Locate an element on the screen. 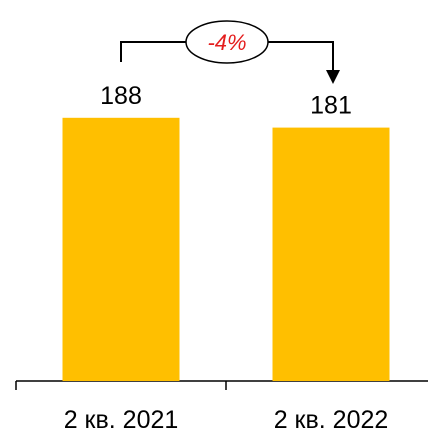 This screenshot has width=428, height=441. change-arrowhead is located at coordinates (333, 77).